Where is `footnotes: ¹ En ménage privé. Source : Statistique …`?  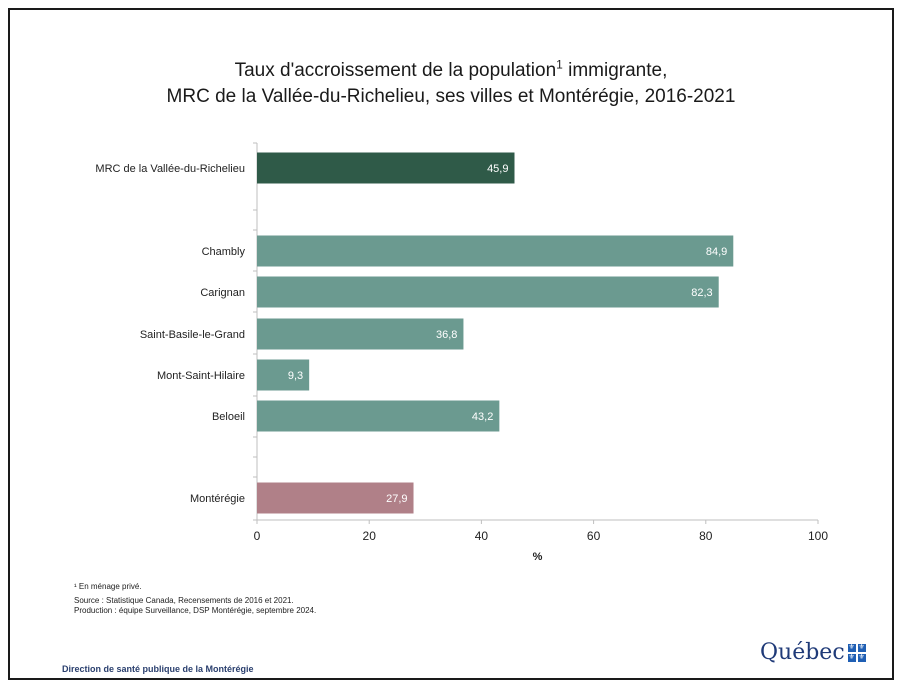
footnotes: ¹ En ménage privé. Source : Statistique … is located at coordinates (195, 599).